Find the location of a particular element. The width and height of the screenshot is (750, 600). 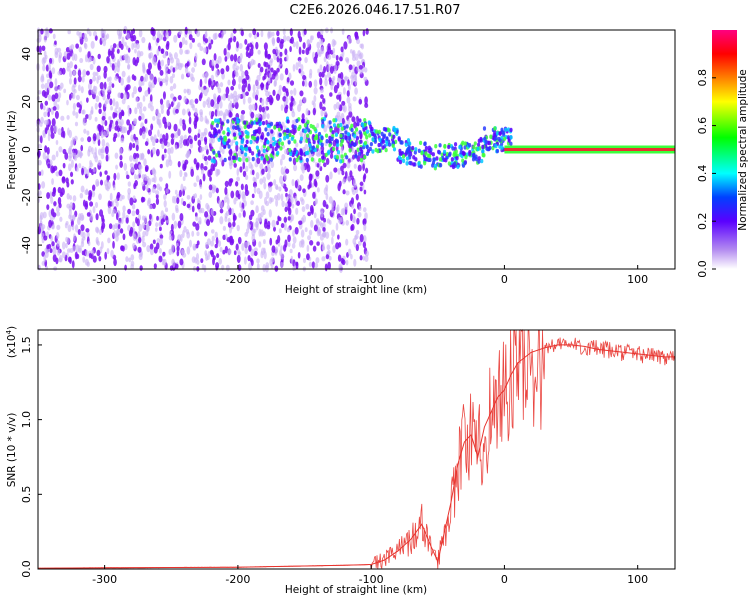

colorbar-ticks: 0.00.20.40.60.8 is located at coordinates (706, 173).